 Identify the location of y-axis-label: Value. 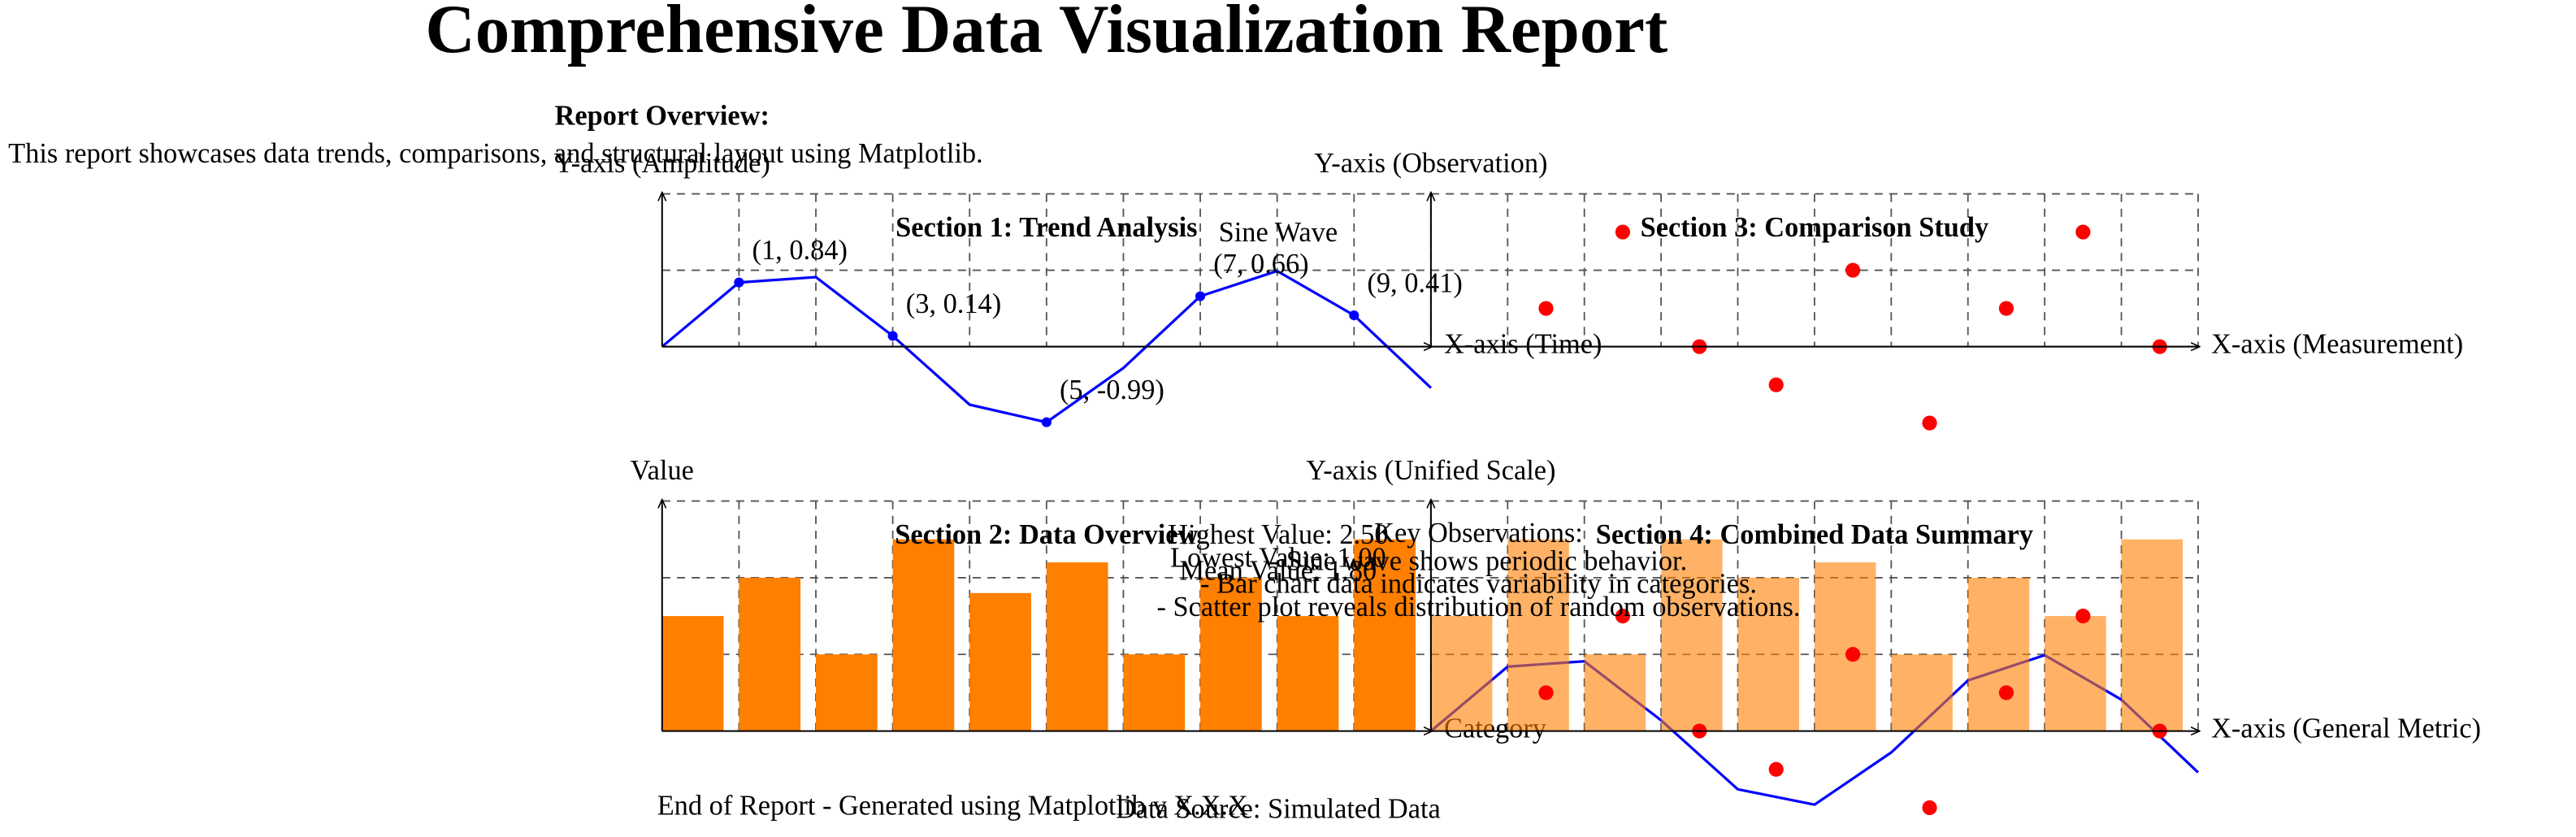
(662, 470).